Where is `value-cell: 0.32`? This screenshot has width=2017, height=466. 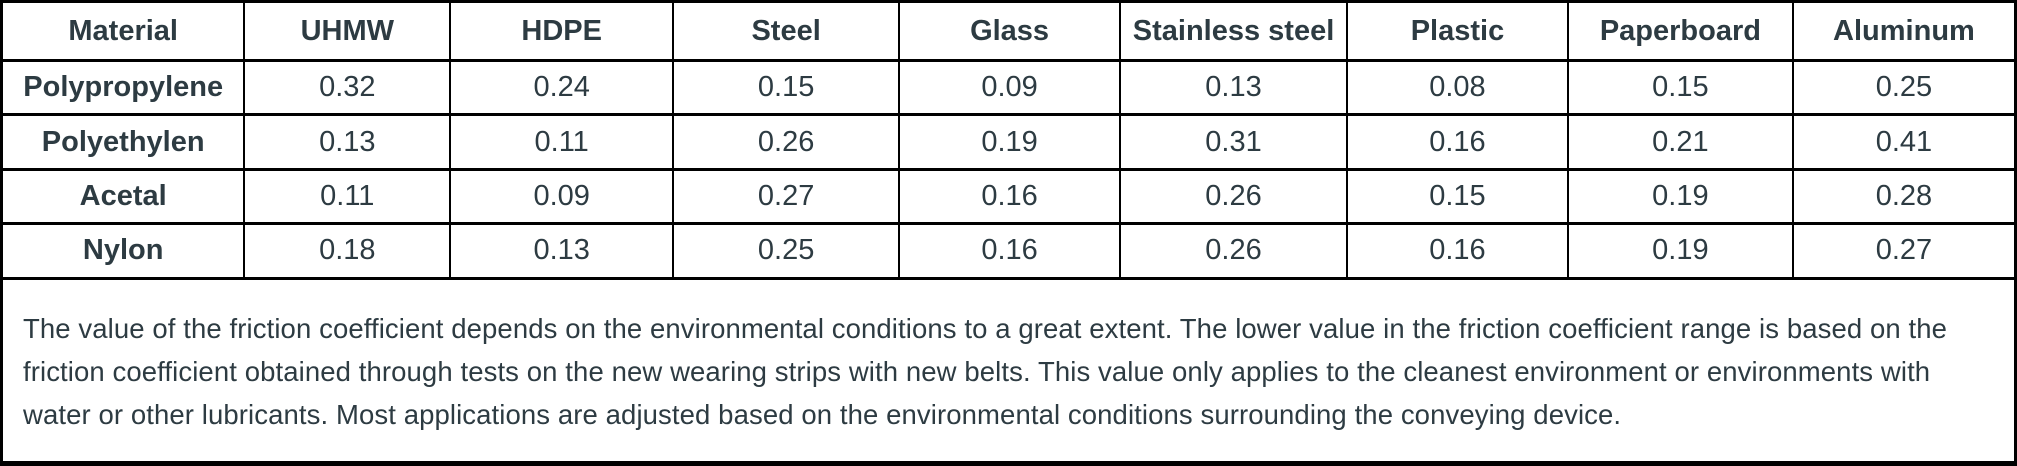 value-cell: 0.32 is located at coordinates (347, 87).